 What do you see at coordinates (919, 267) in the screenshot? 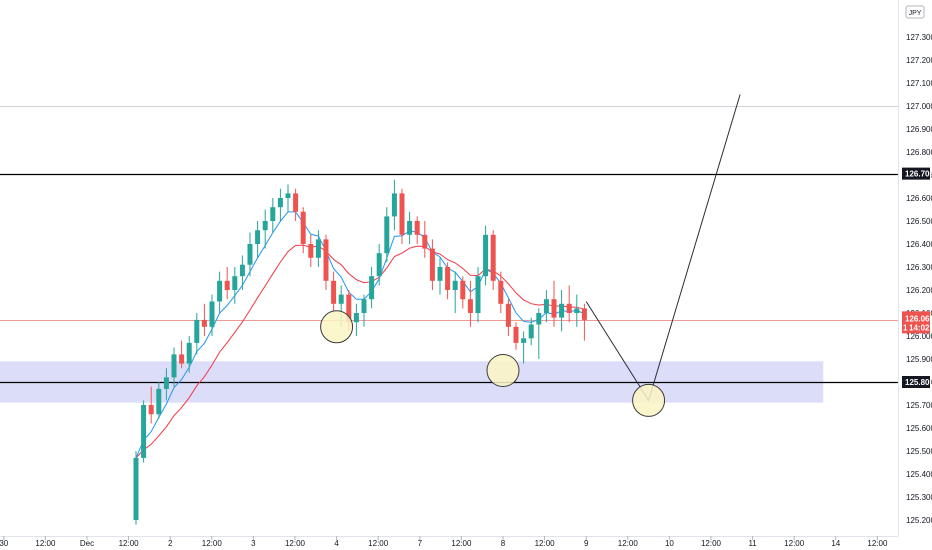
I see `y-tick-label: 126.300` at bounding box center [919, 267].